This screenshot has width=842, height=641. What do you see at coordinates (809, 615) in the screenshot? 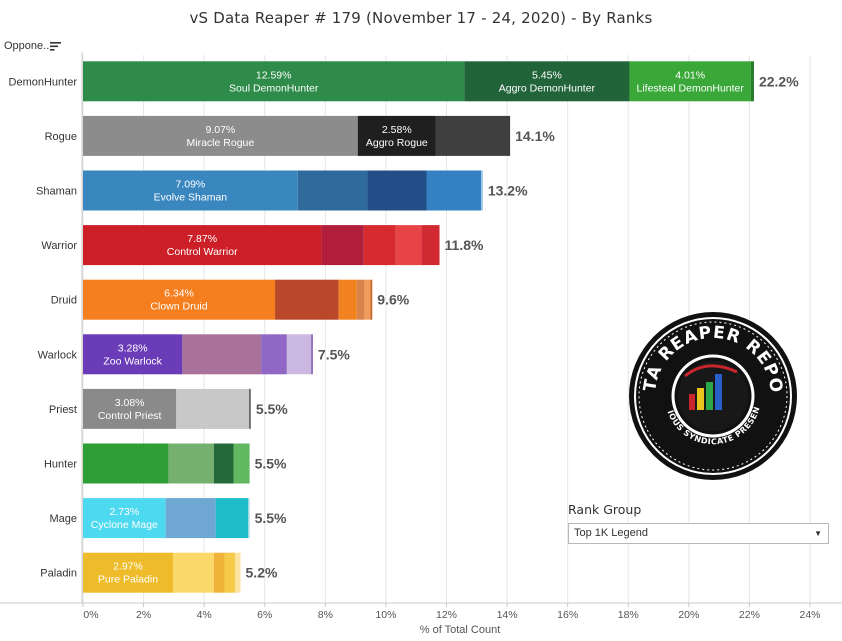
I see `x-tick-label: 24%` at bounding box center [809, 615].